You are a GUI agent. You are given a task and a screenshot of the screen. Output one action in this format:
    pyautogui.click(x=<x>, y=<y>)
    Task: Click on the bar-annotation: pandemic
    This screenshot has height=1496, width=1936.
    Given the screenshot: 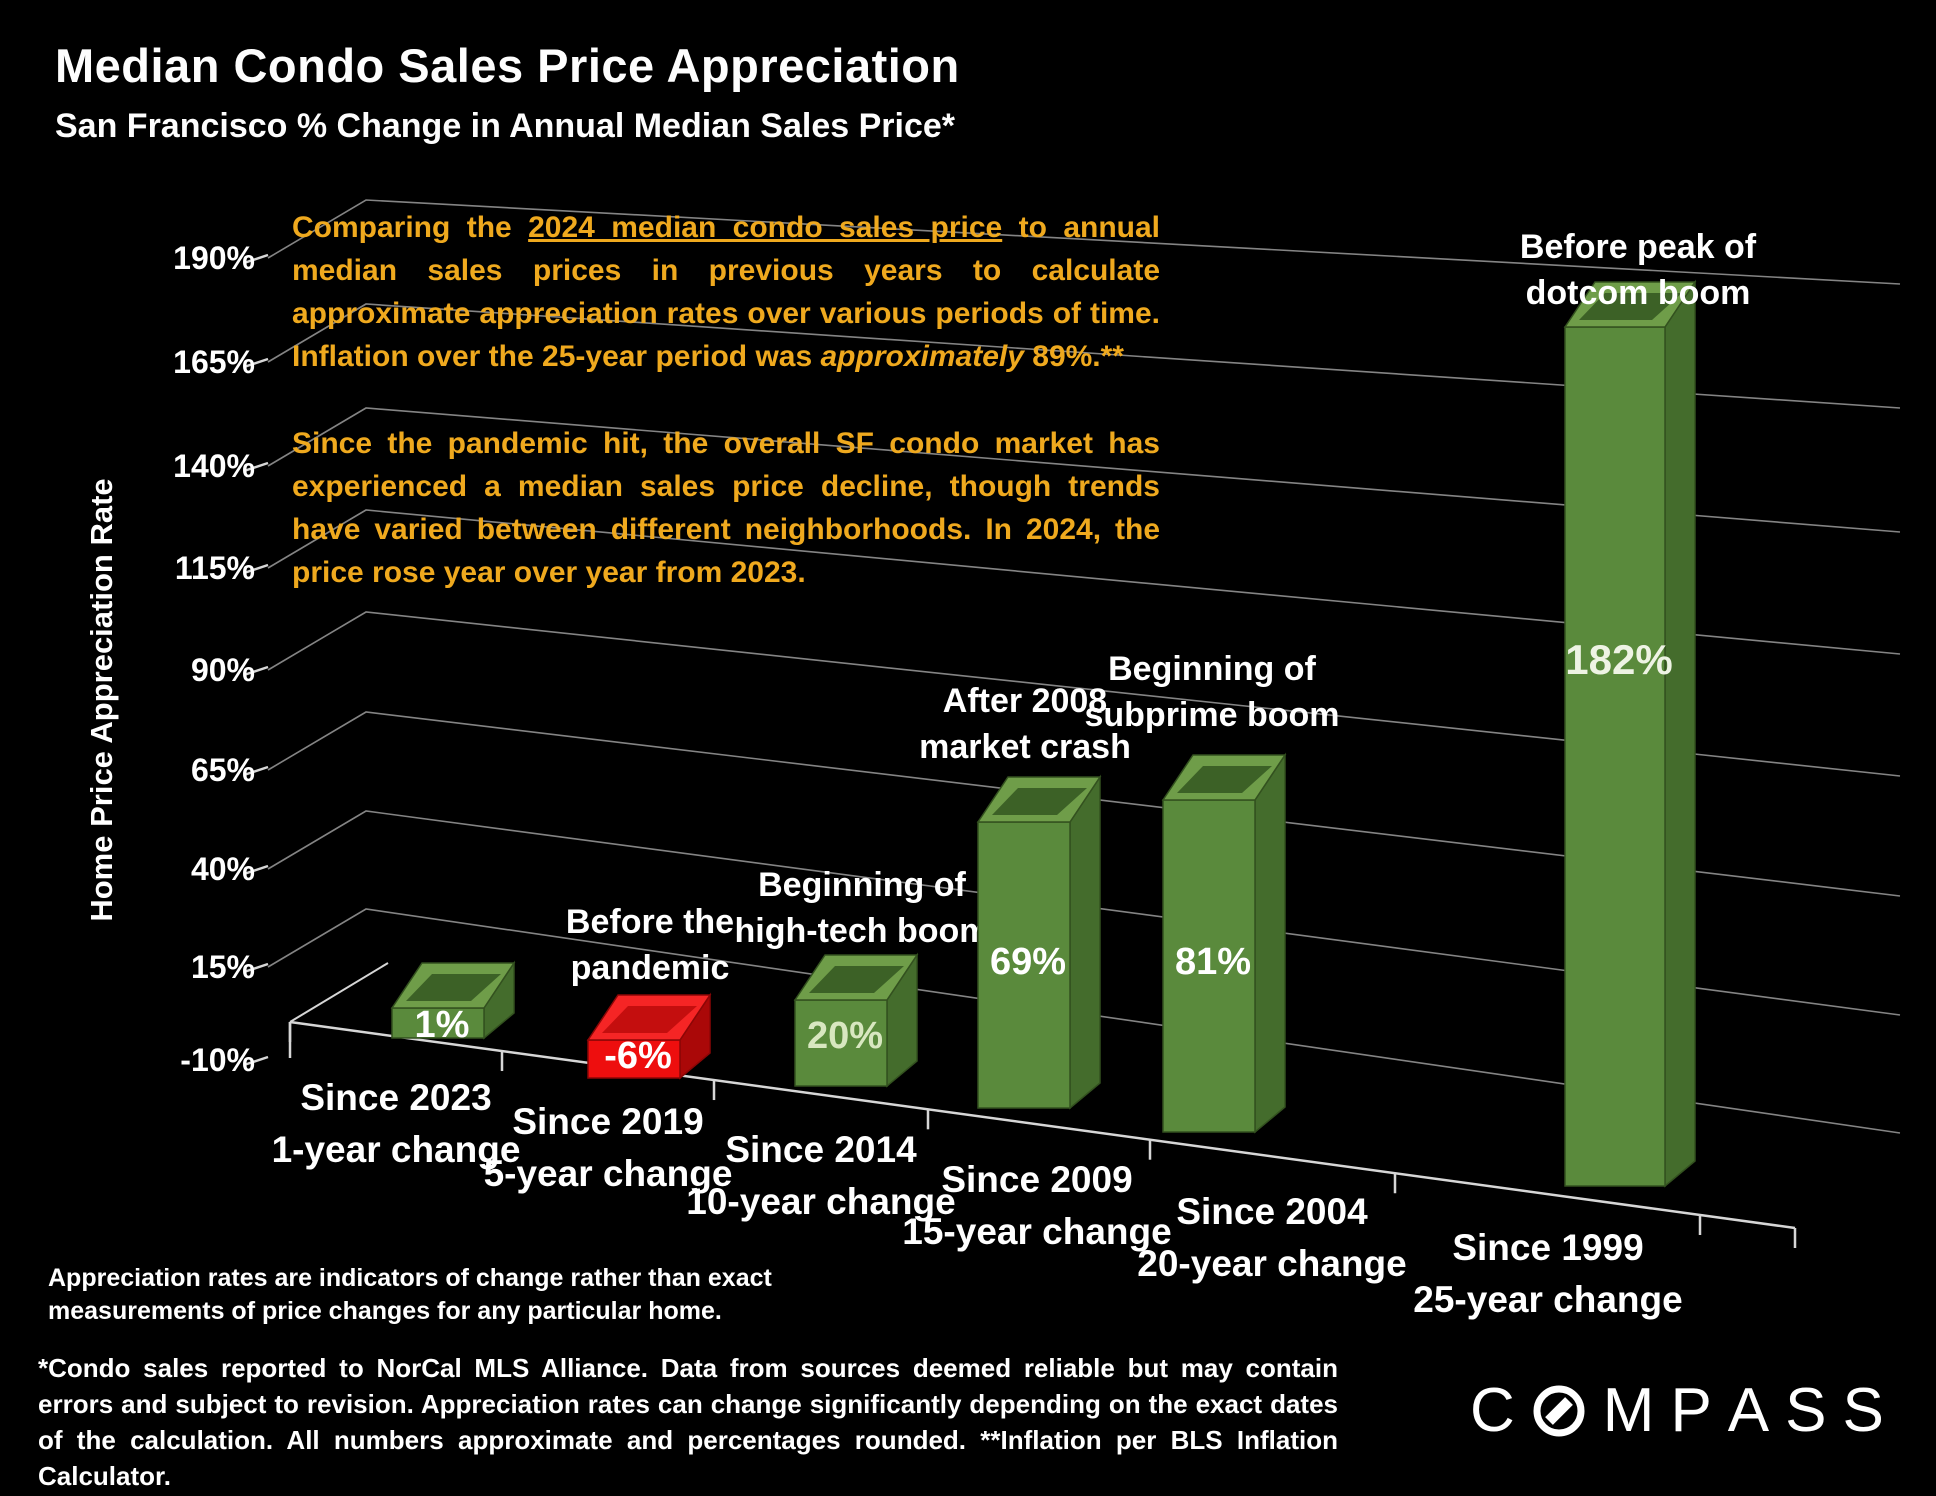 What is the action you would take?
    pyautogui.click(x=650, y=968)
    